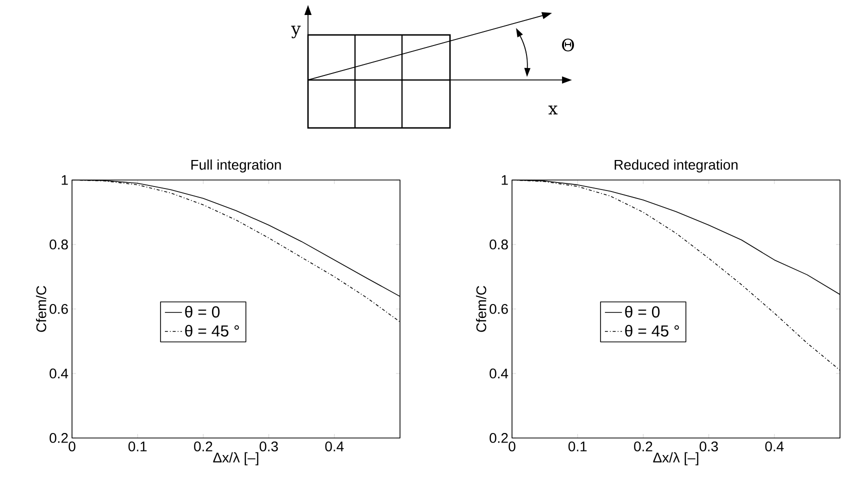  What do you see at coordinates (236, 165) in the screenshot?
I see `chart-title: Full integration` at bounding box center [236, 165].